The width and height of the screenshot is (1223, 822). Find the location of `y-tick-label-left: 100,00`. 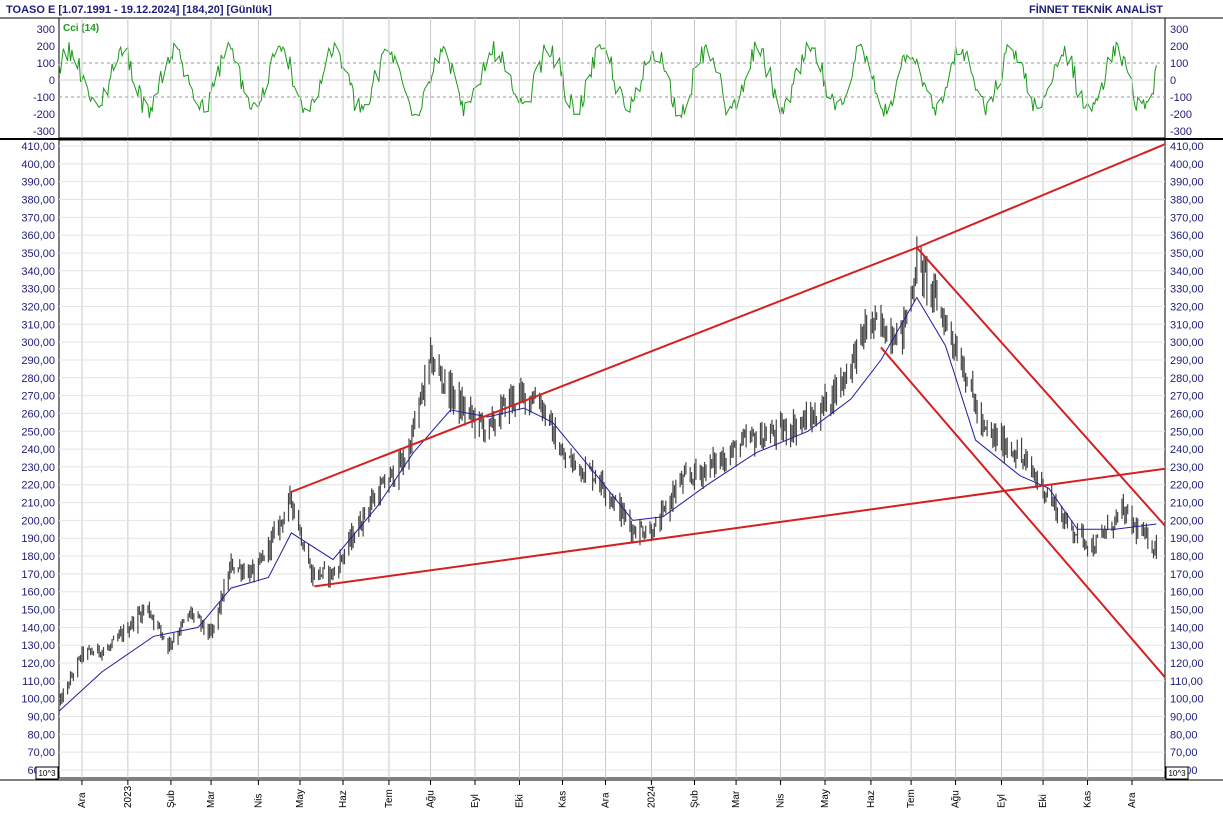

y-tick-label-left: 100,00 is located at coordinates (38, 700).